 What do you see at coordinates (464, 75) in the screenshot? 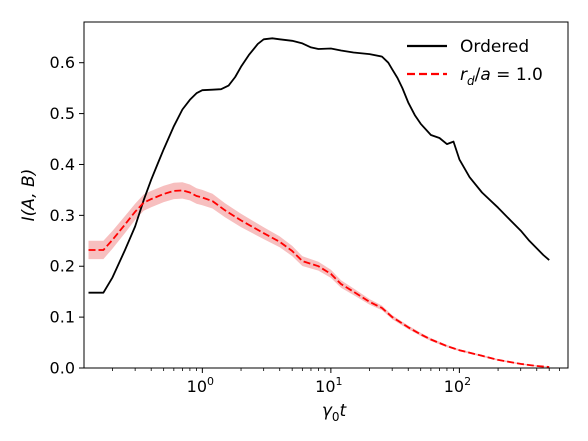
I see `legend-label-rd-r: r` at bounding box center [464, 75].